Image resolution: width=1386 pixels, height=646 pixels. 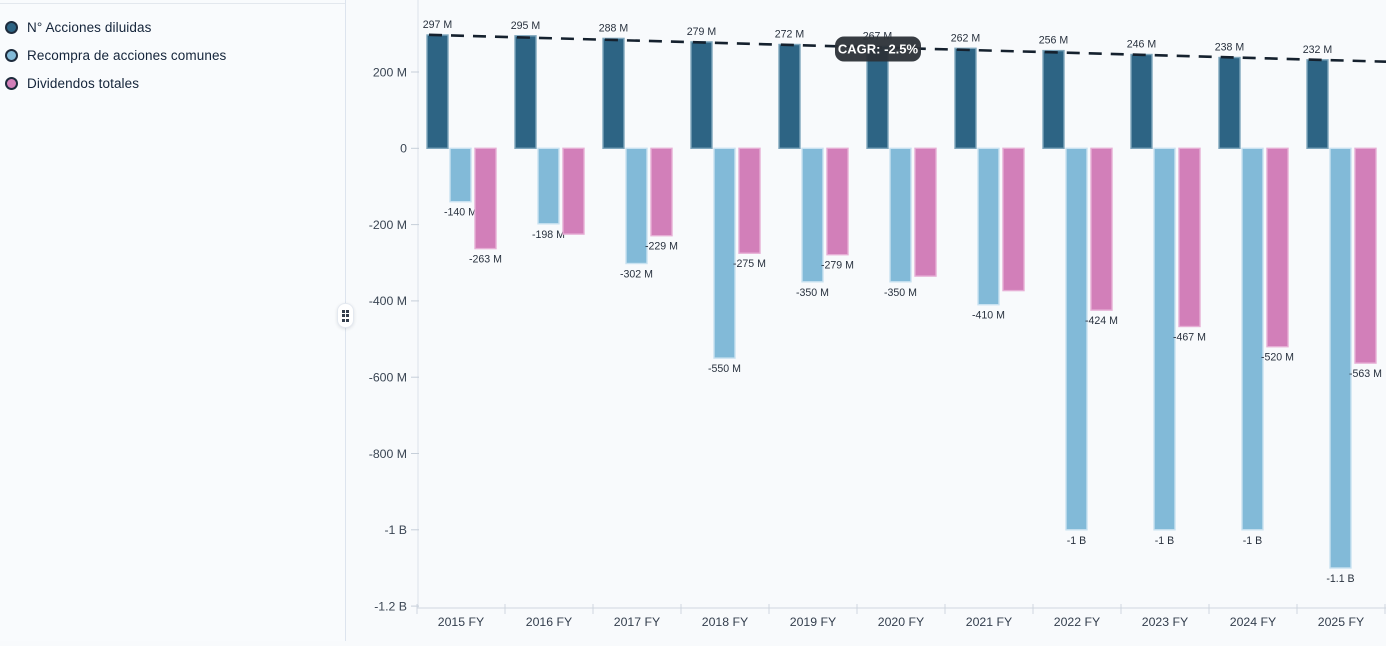 What do you see at coordinates (1165, 622) in the screenshot?
I see `x-axis-label: 2023 FY` at bounding box center [1165, 622].